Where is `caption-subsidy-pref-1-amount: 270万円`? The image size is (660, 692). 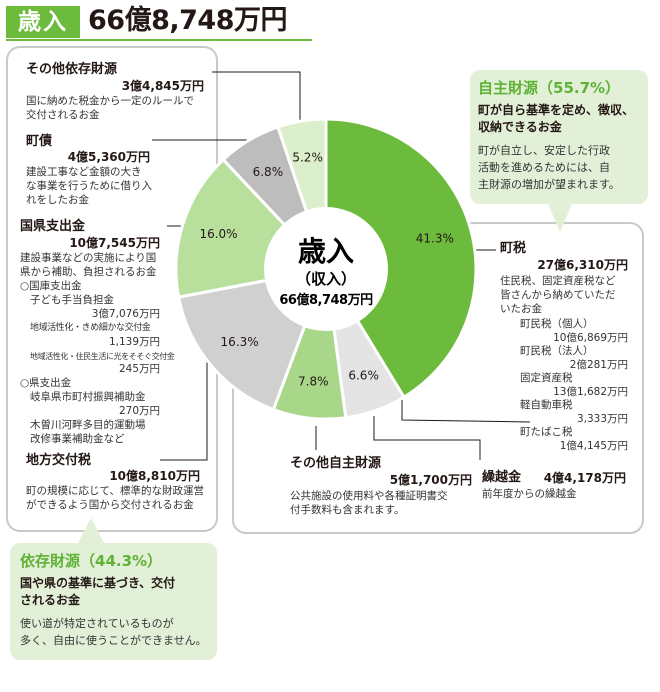
caption-subsidy-pref-1-amount: 270万円 is located at coordinates (139, 411).